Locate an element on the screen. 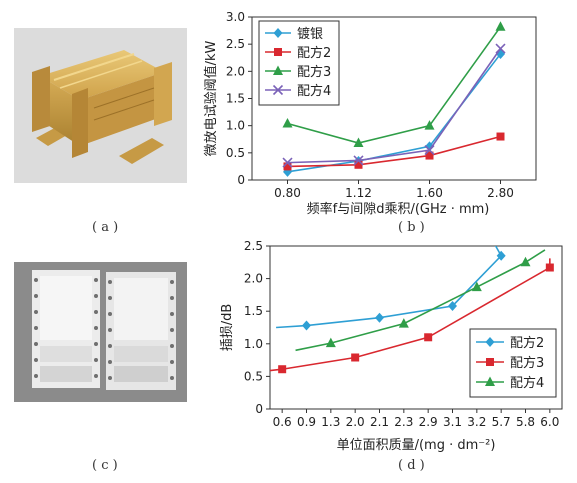 The height and width of the screenshot is (483, 577). chart-b-ytick-label-6: 3.0 is located at coordinates (235, 17).